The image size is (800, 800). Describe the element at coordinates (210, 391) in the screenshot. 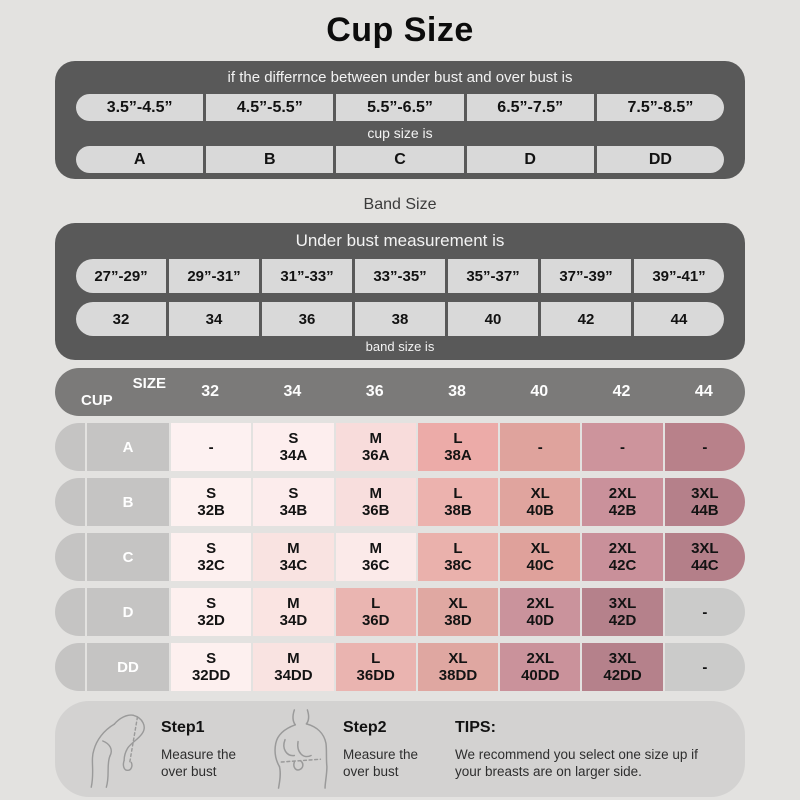

I see `matrix-column-header: 32` at that location.